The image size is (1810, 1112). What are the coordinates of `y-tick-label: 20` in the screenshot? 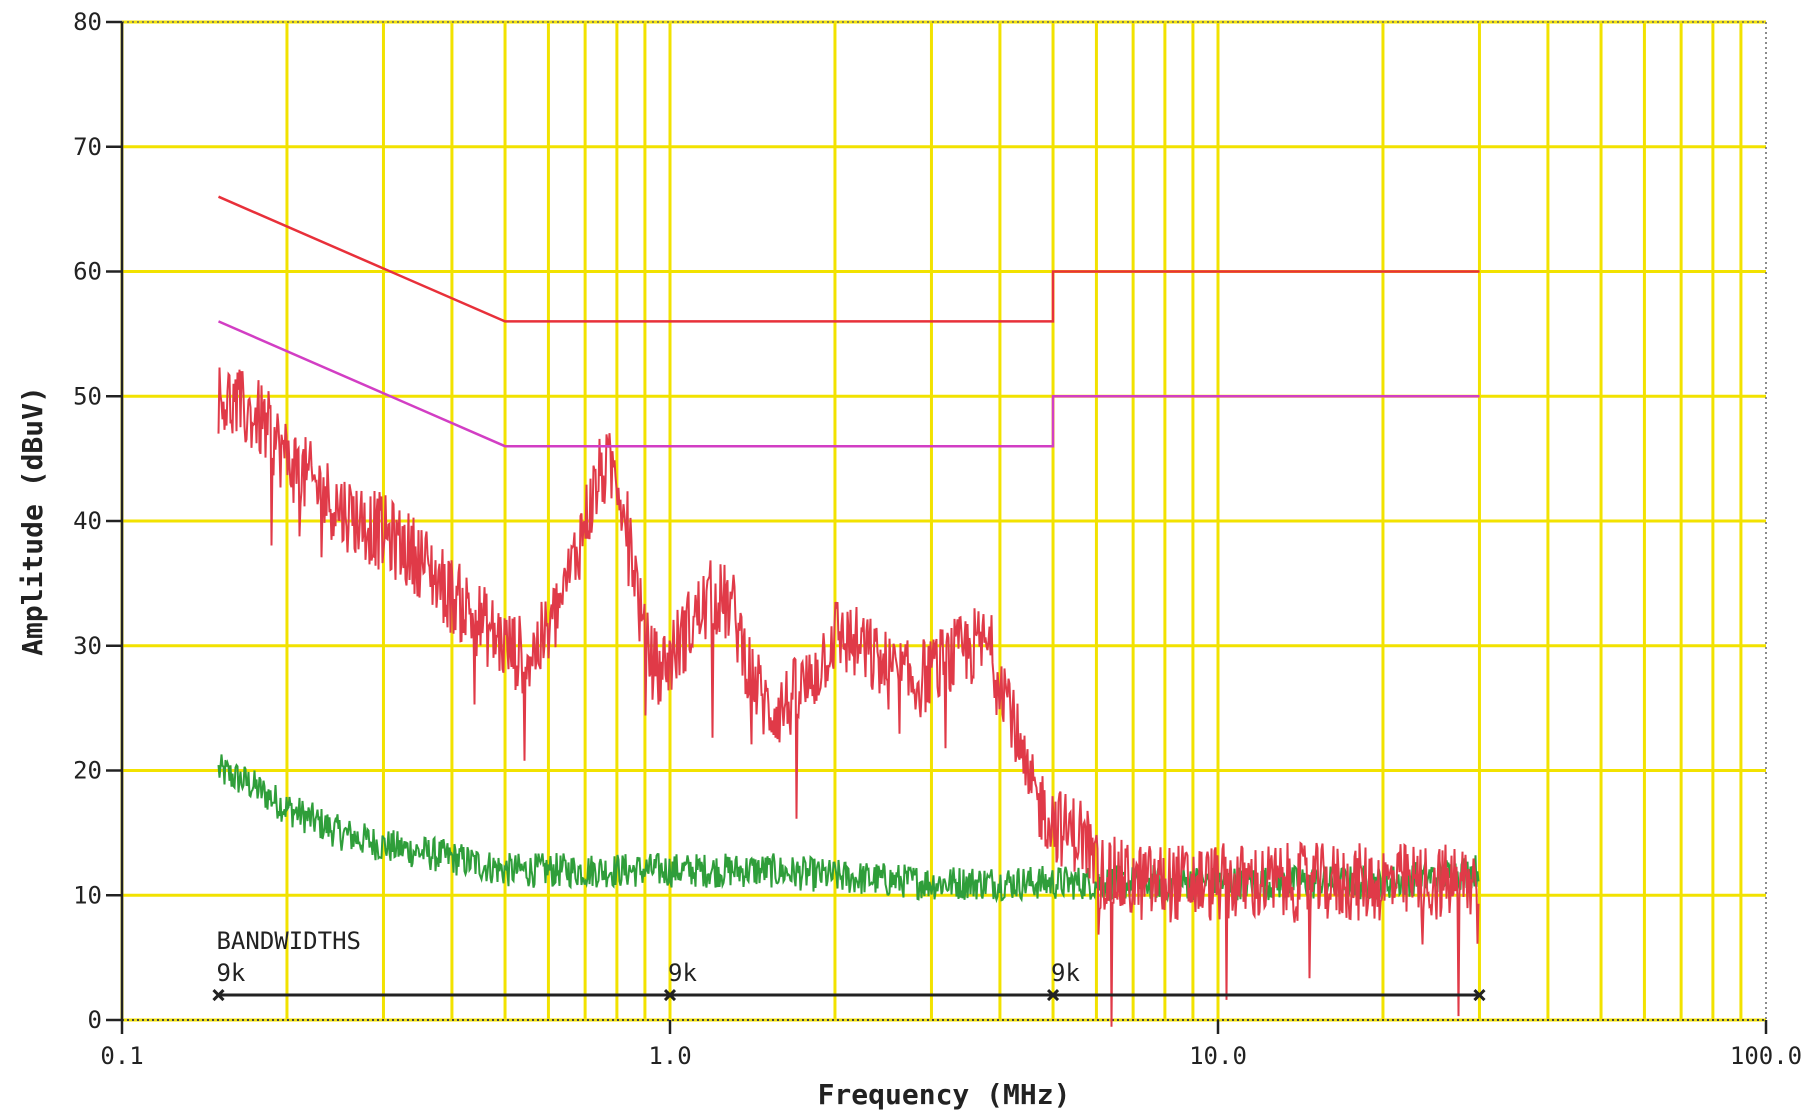 It's located at (87, 771).